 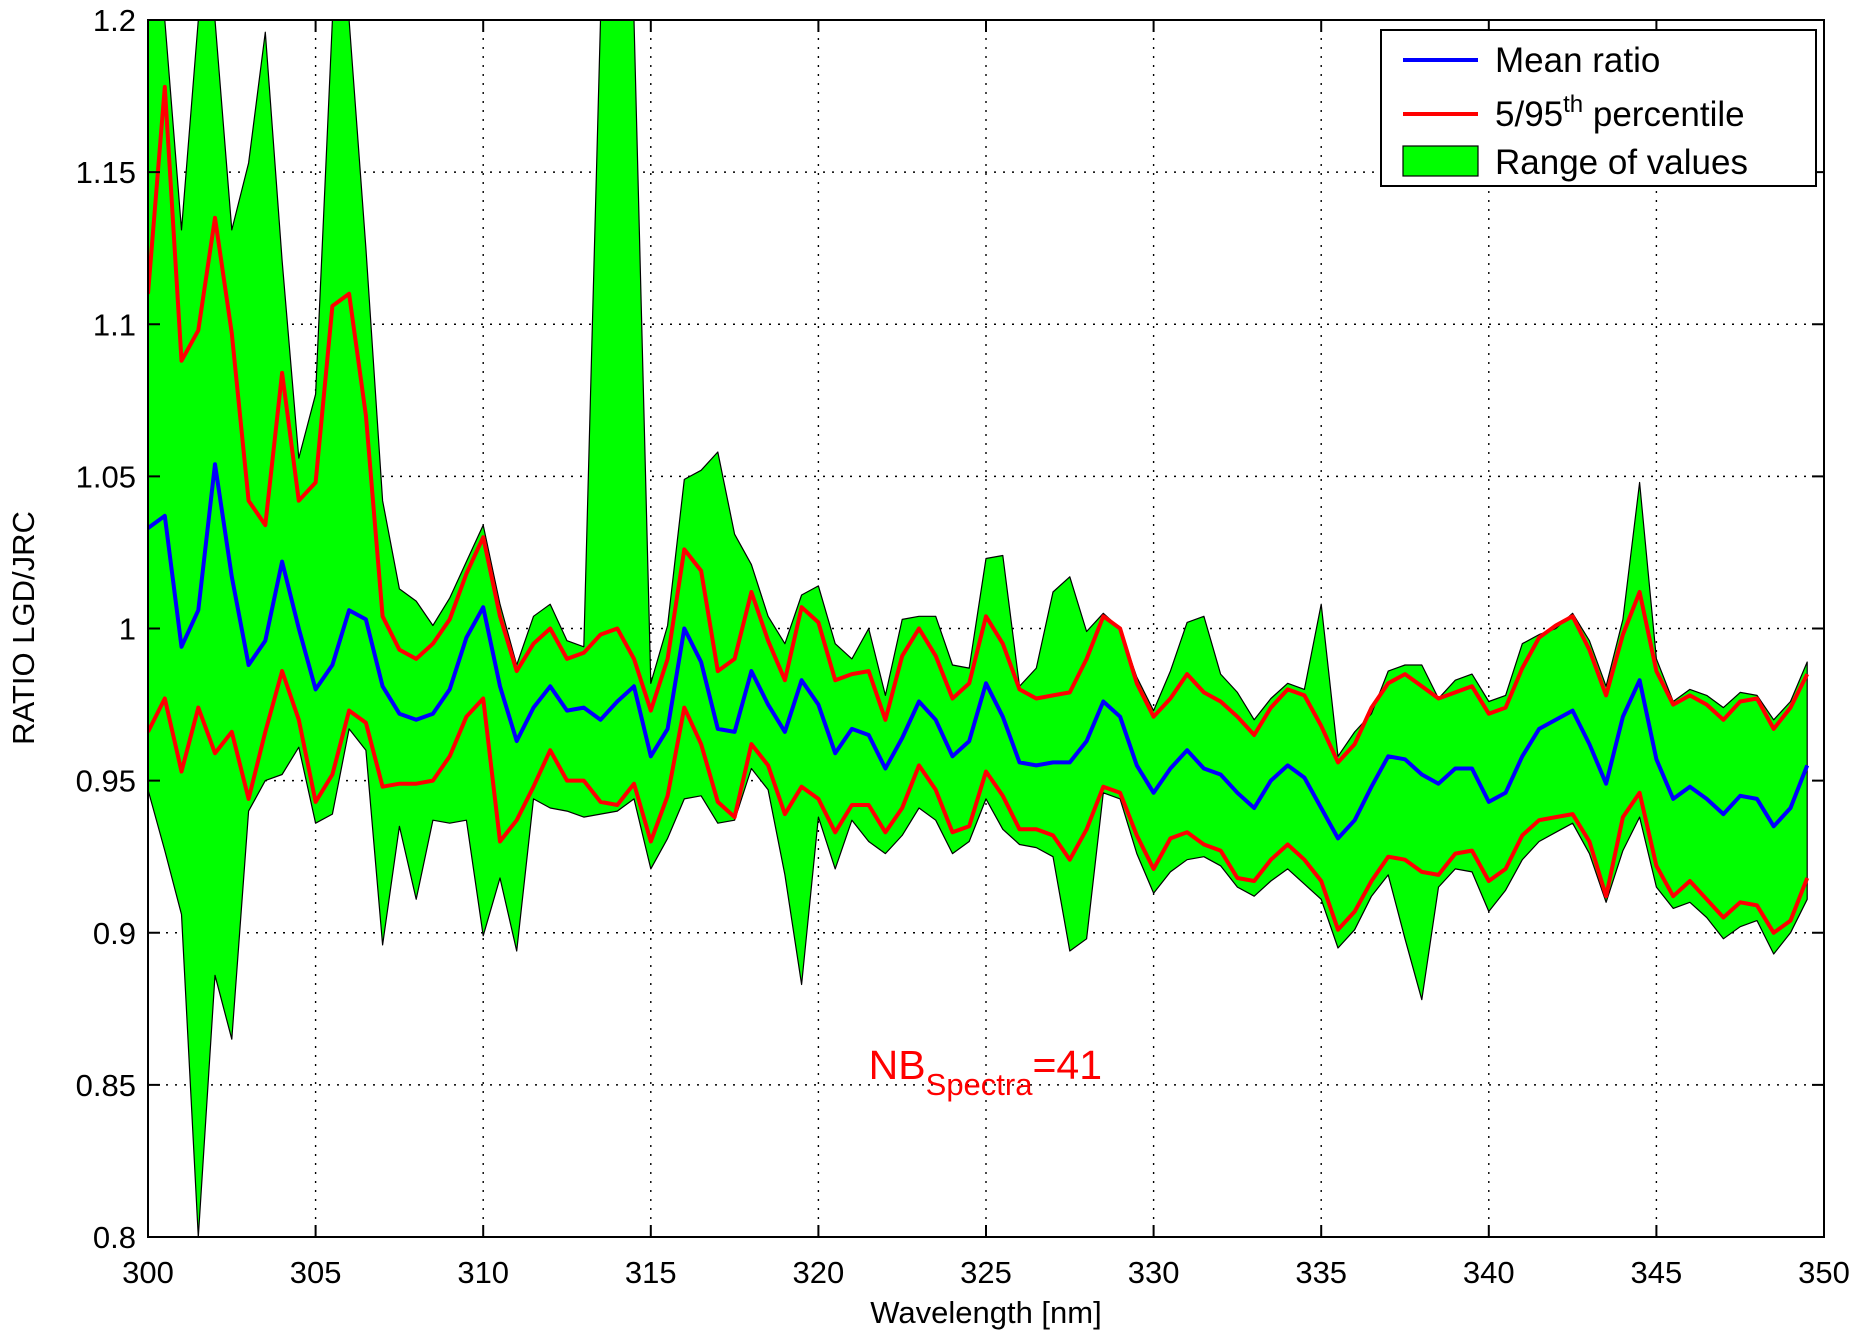 What do you see at coordinates (106, 781) in the screenshot?
I see `y-tick-label: 0.95` at bounding box center [106, 781].